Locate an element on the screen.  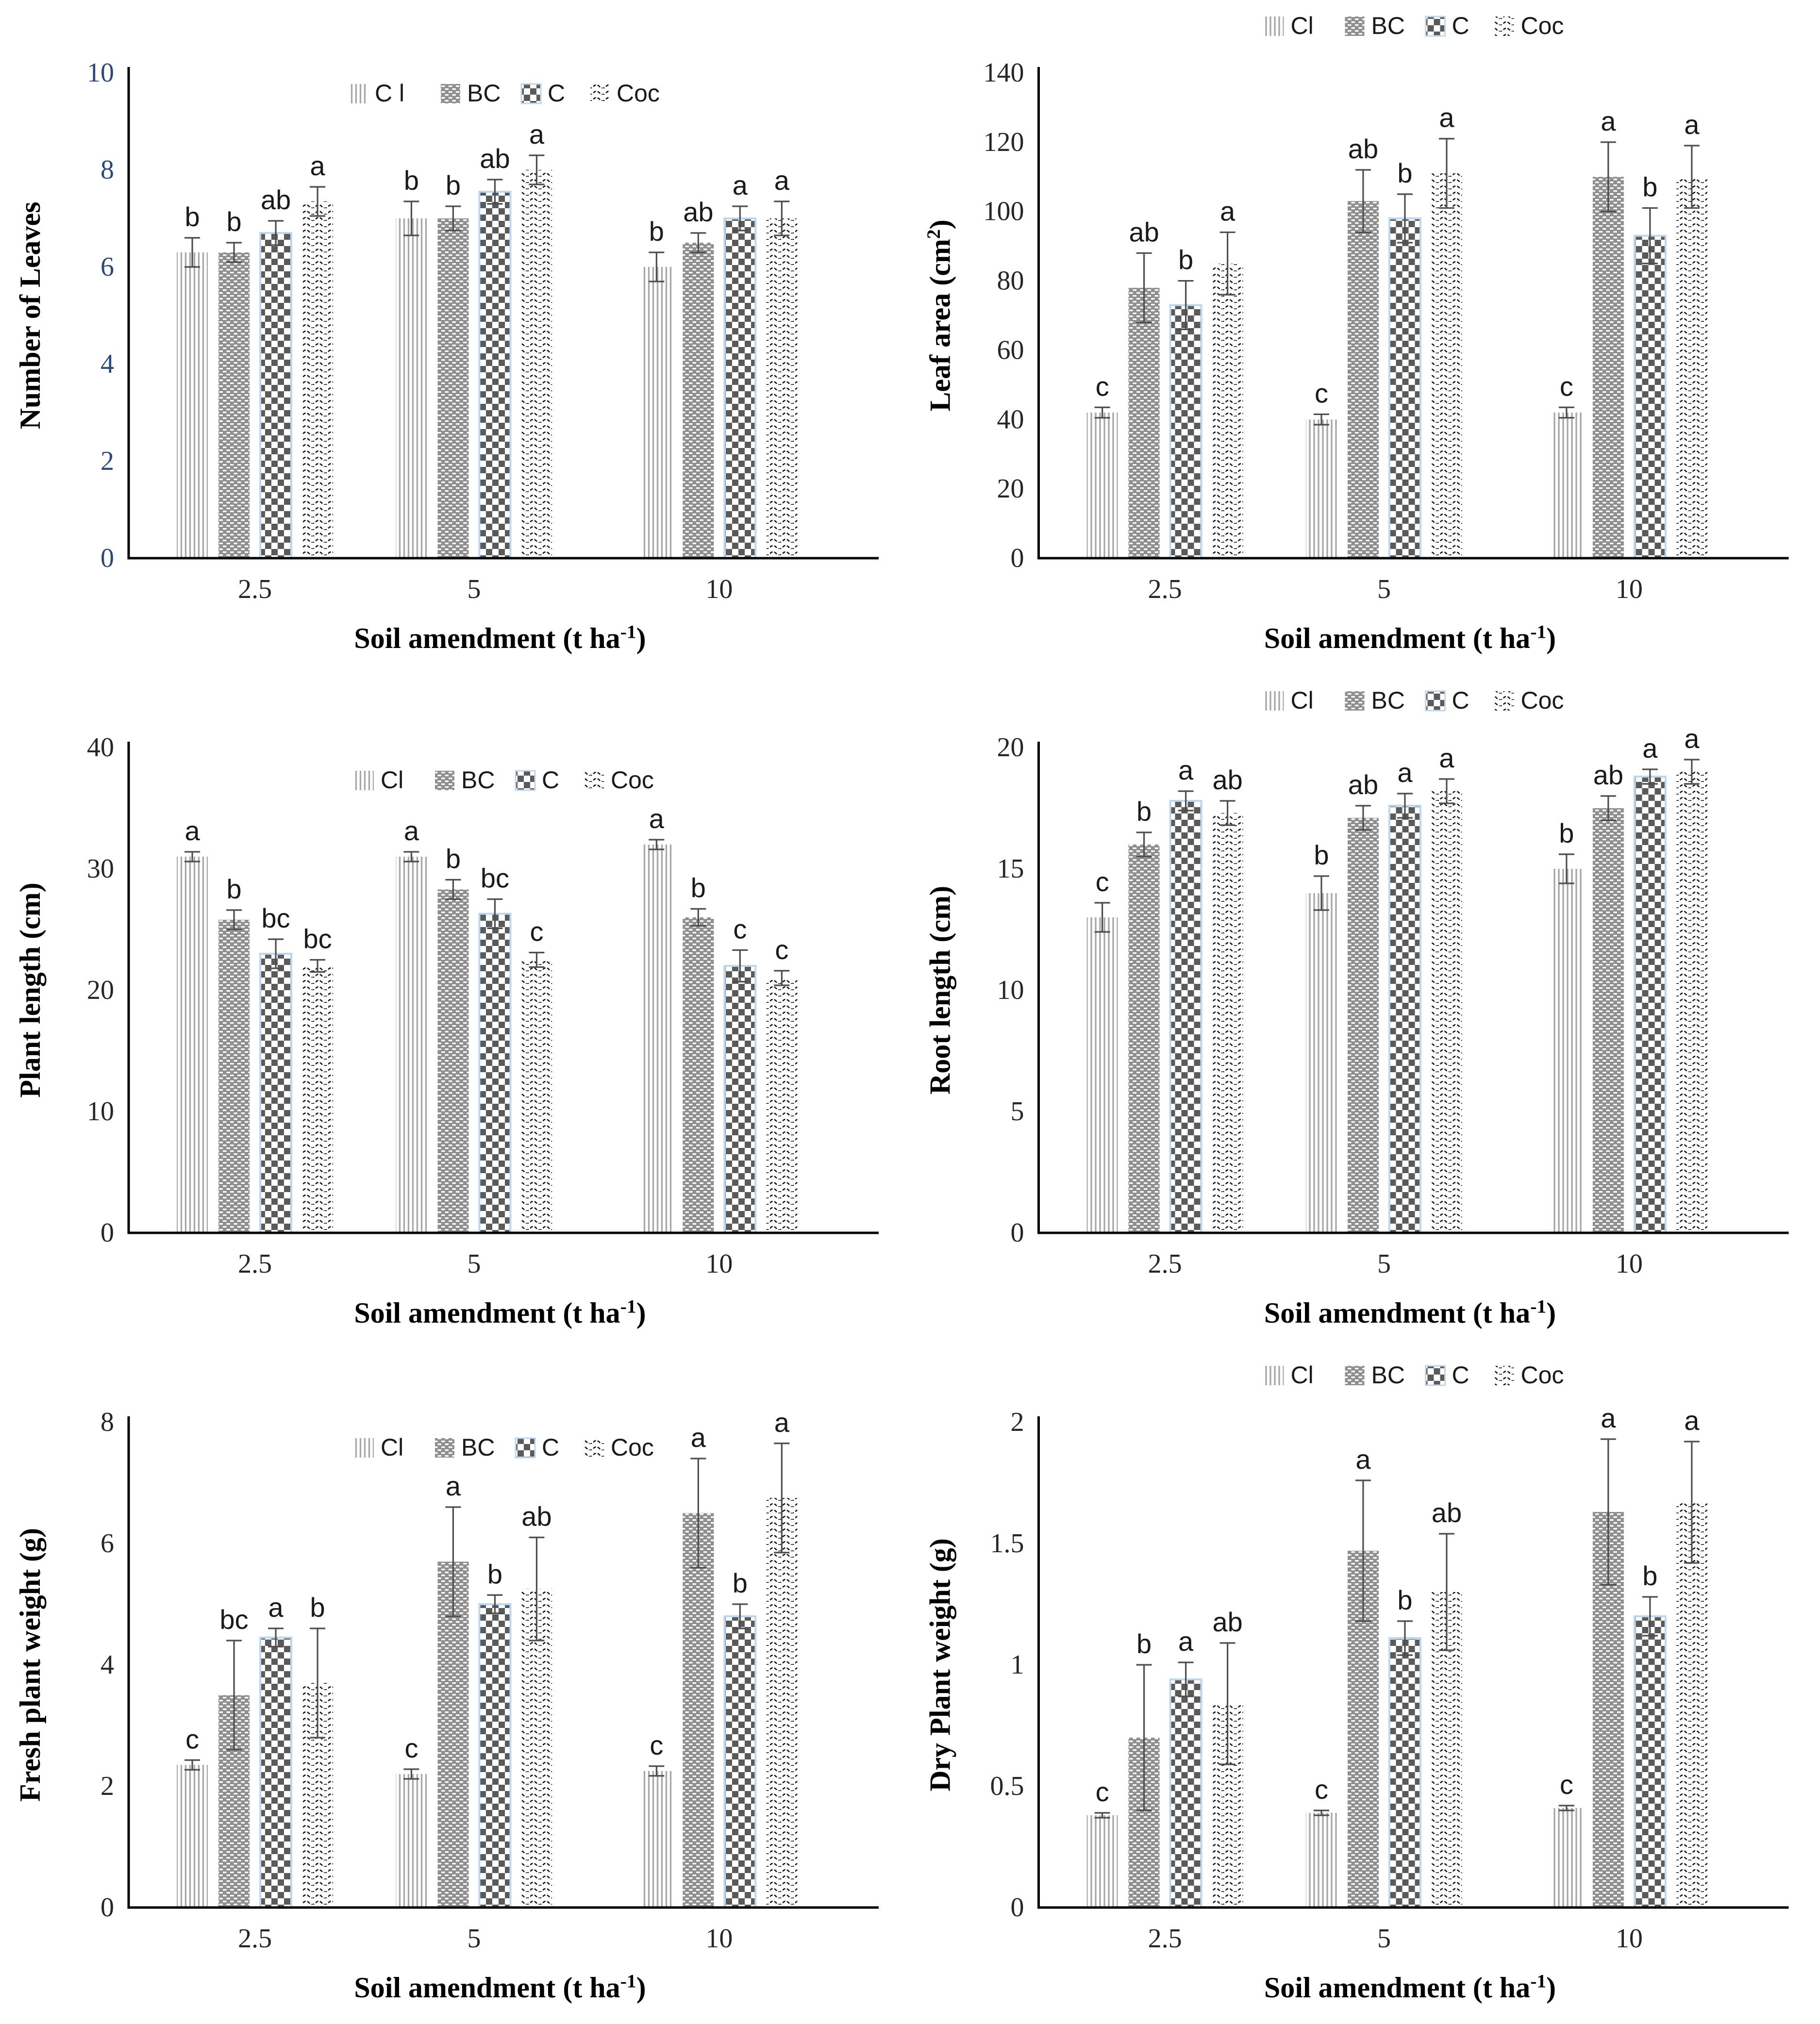
y-axis-title: Root length (cm) is located at coordinates (940, 991).